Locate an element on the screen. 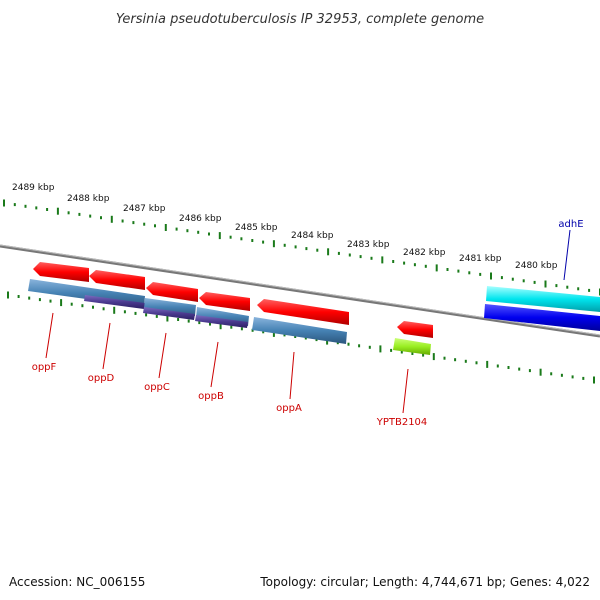 The height and width of the screenshot is (600, 600). leader-oppB is located at coordinates (214, 364).